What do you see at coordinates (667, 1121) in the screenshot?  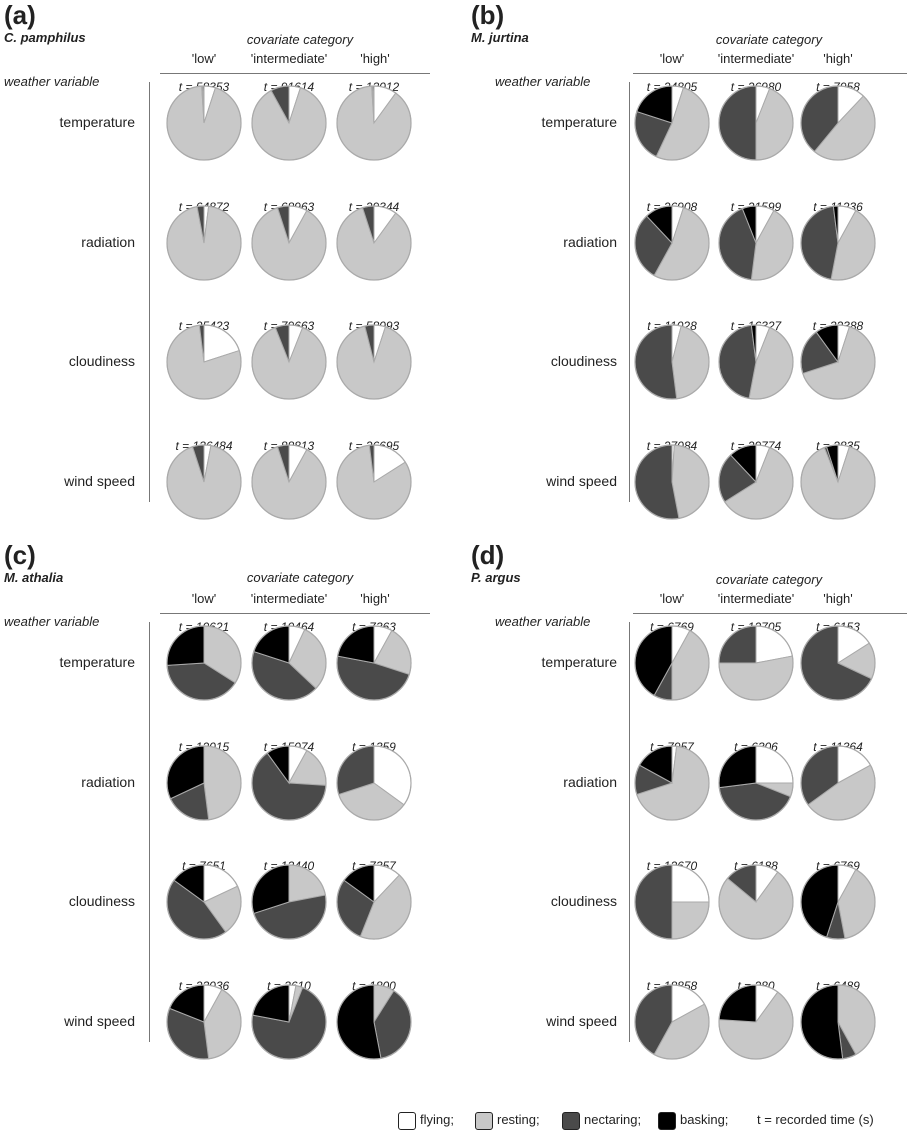 I see `legend-swatch-basking` at bounding box center [667, 1121].